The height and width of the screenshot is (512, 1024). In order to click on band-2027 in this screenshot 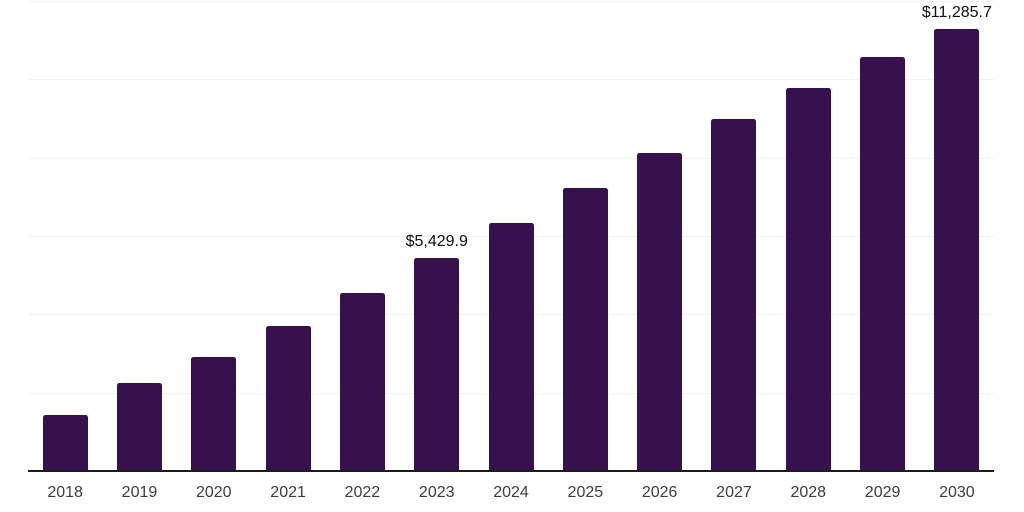, I will do `click(734, 236)`.